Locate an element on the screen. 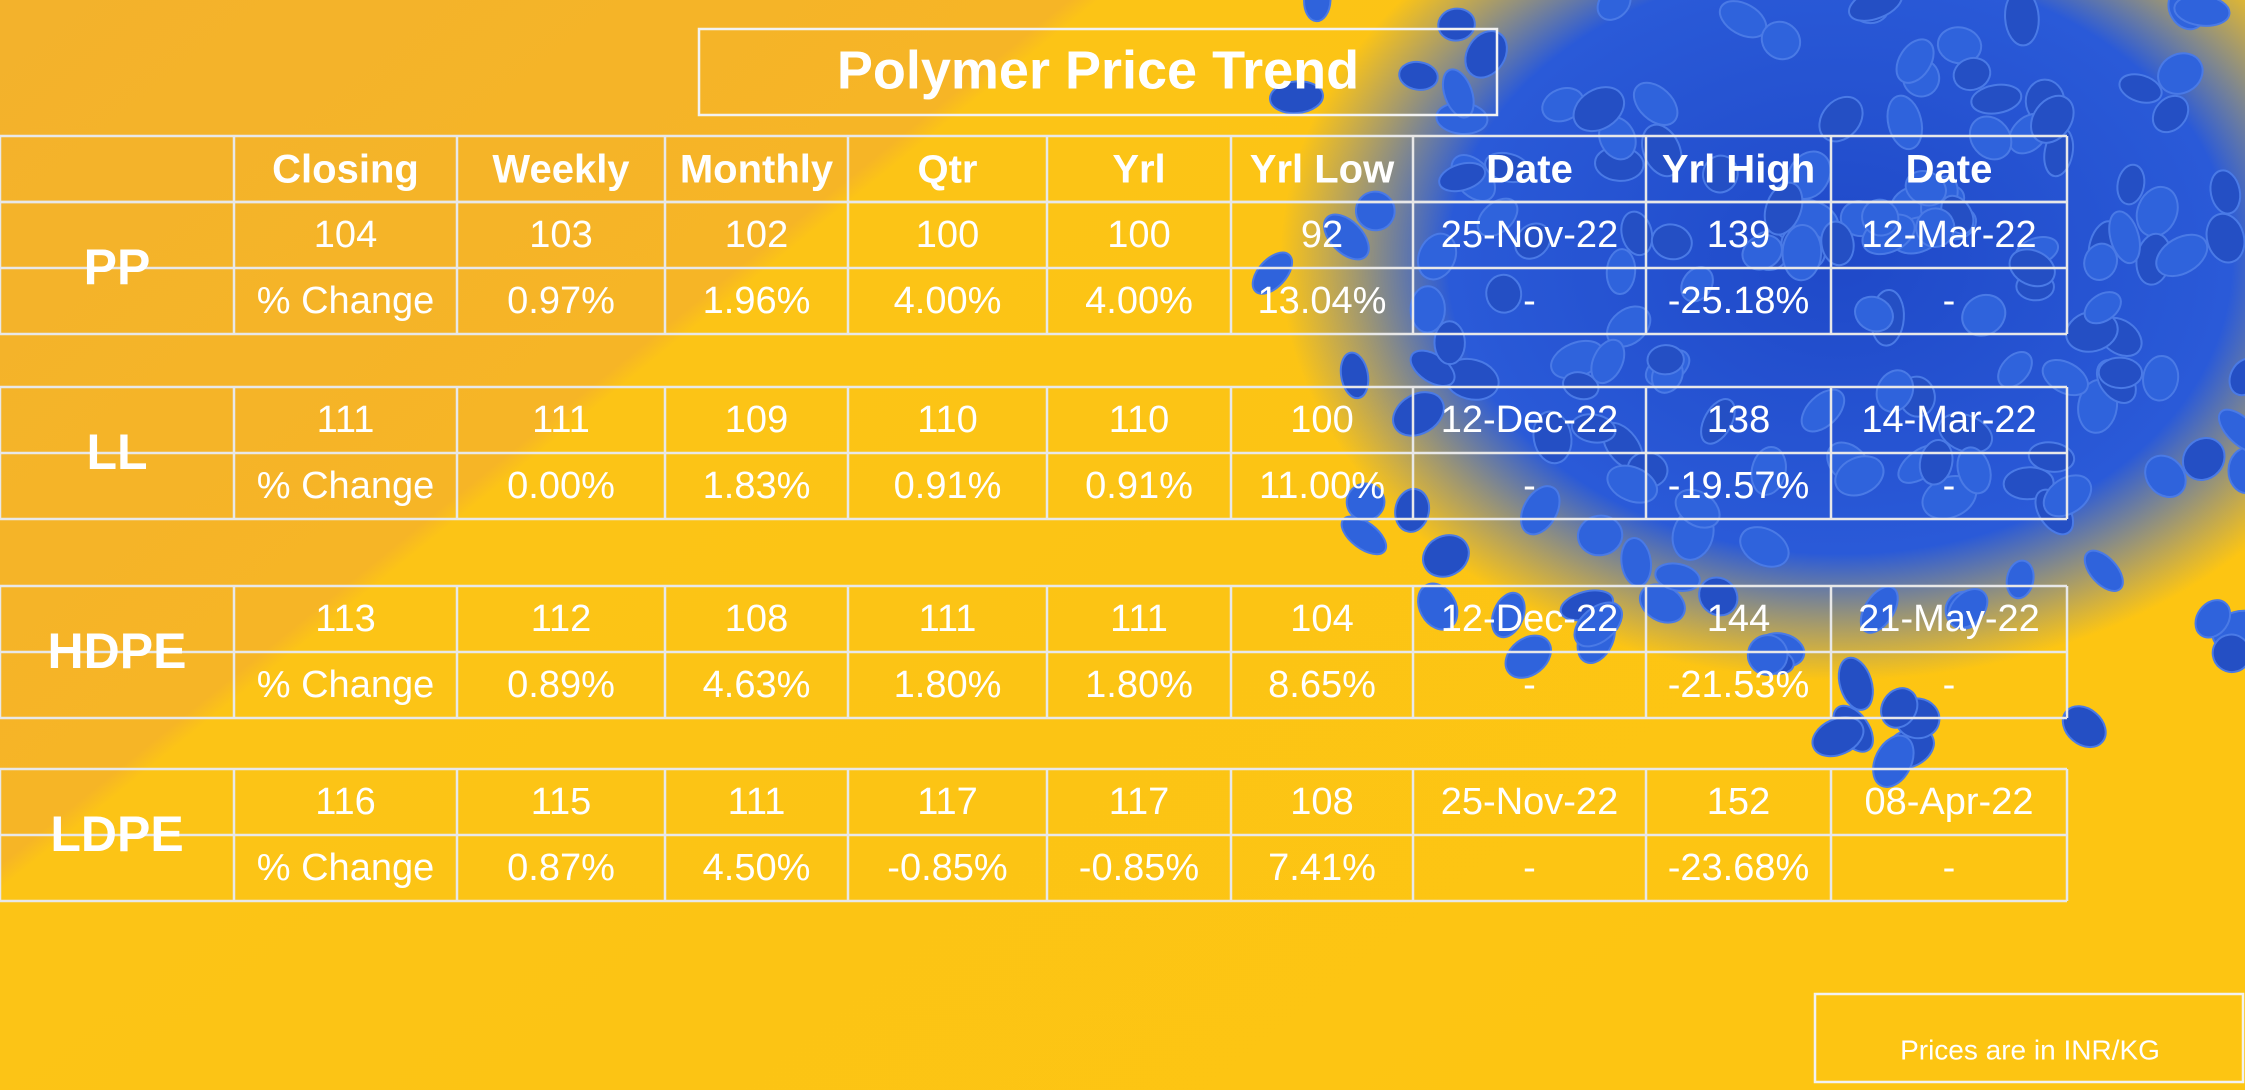 The image size is (2245, 1090). price-cell: 115 is located at coordinates (561, 802).